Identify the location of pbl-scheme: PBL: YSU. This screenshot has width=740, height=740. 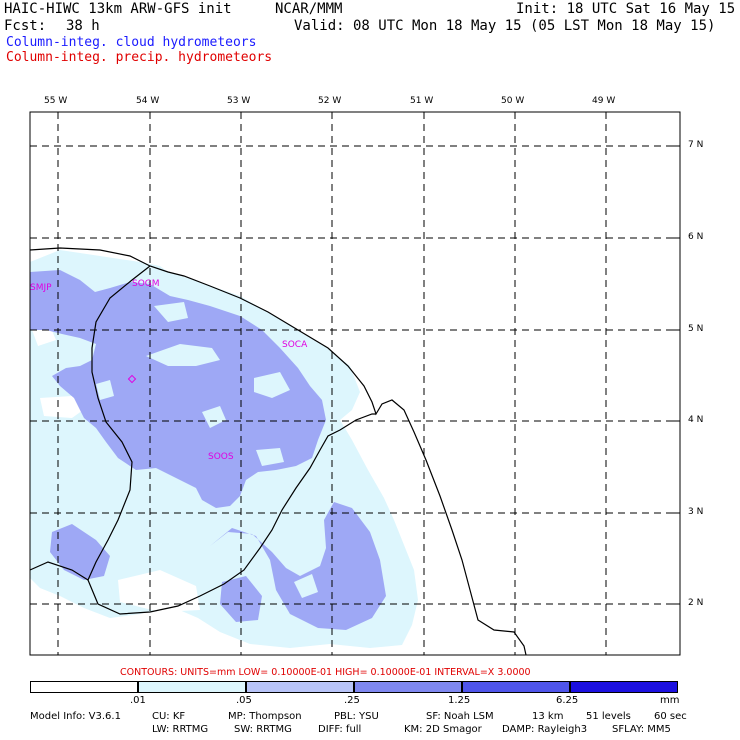
(356, 716).